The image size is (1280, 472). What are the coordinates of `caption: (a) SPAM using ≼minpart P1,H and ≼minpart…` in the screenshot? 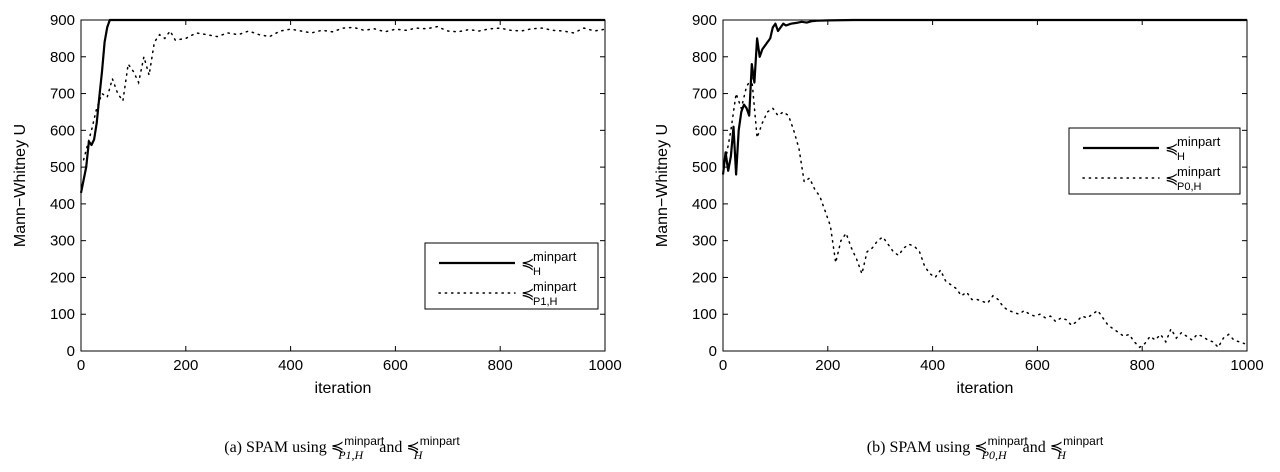 It's located at (342, 448).